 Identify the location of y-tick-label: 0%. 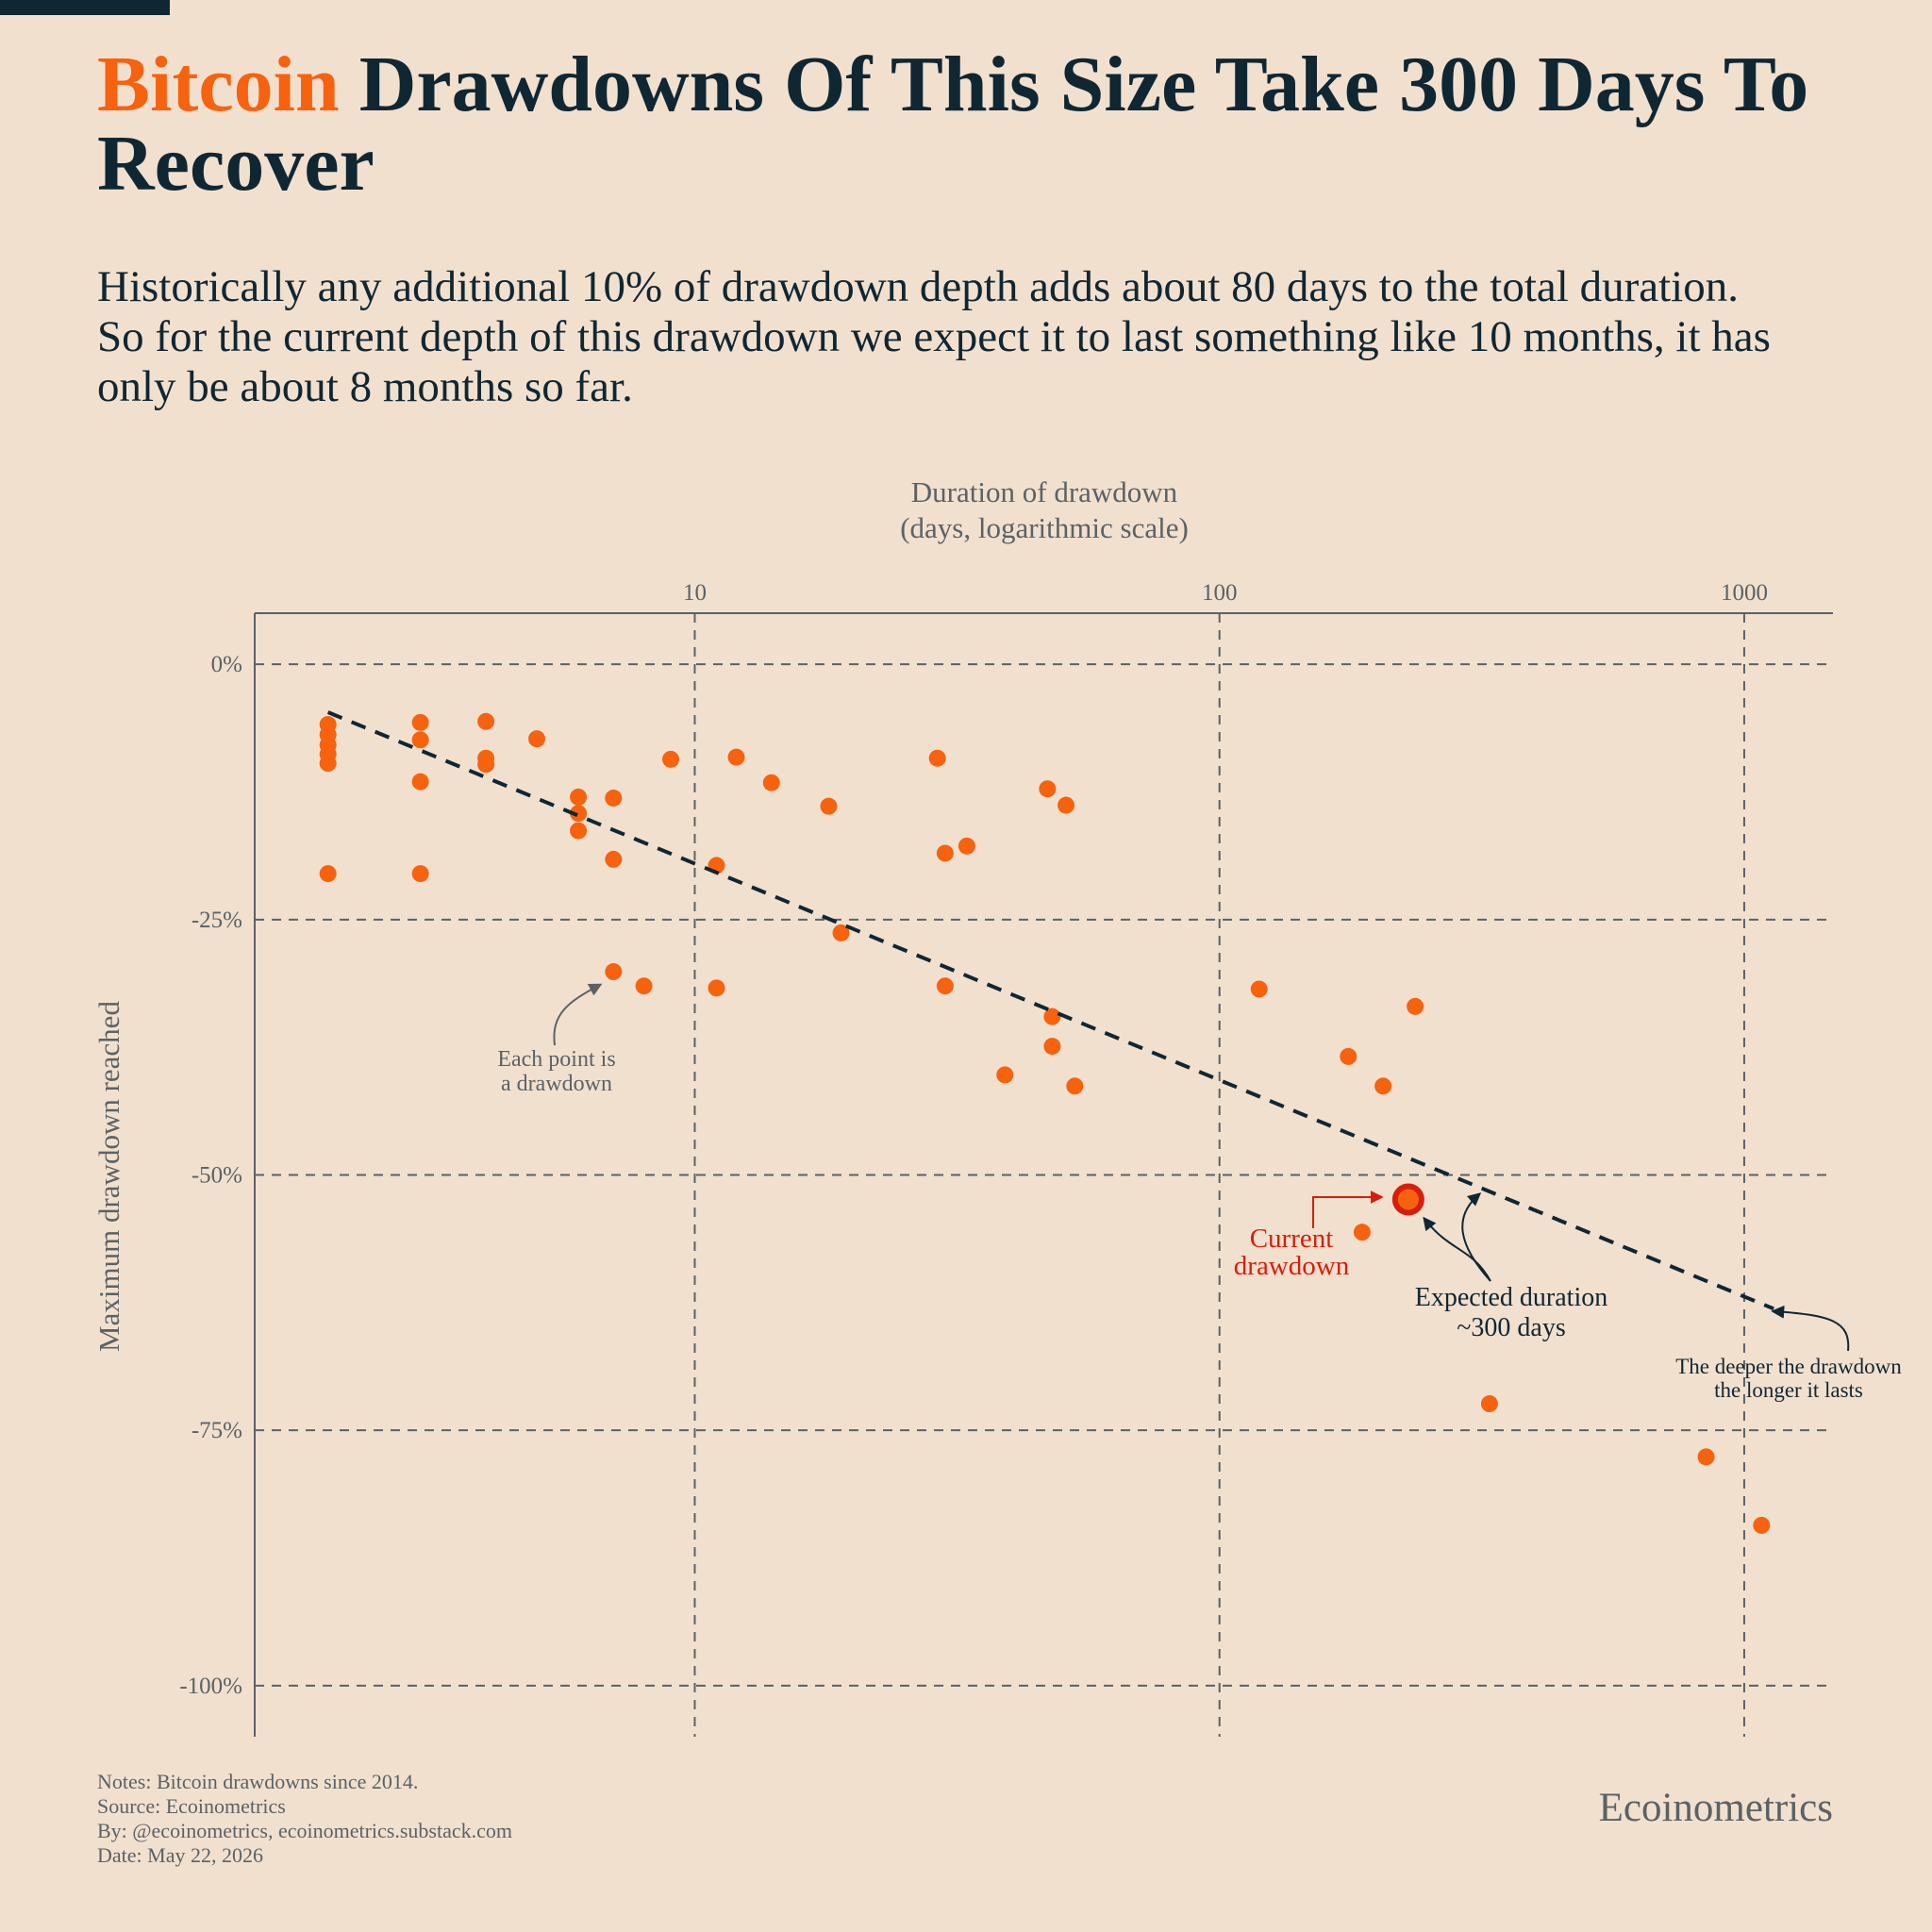
(227, 665).